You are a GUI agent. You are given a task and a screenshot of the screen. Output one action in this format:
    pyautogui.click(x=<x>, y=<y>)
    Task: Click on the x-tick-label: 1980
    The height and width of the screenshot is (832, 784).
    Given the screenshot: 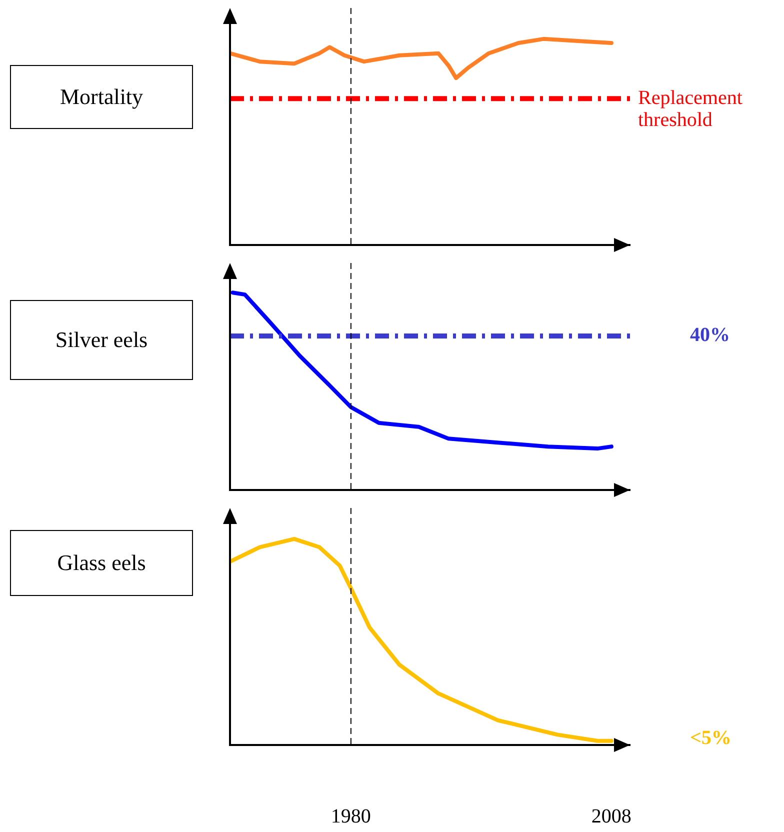 What is the action you would take?
    pyautogui.click(x=350, y=816)
    